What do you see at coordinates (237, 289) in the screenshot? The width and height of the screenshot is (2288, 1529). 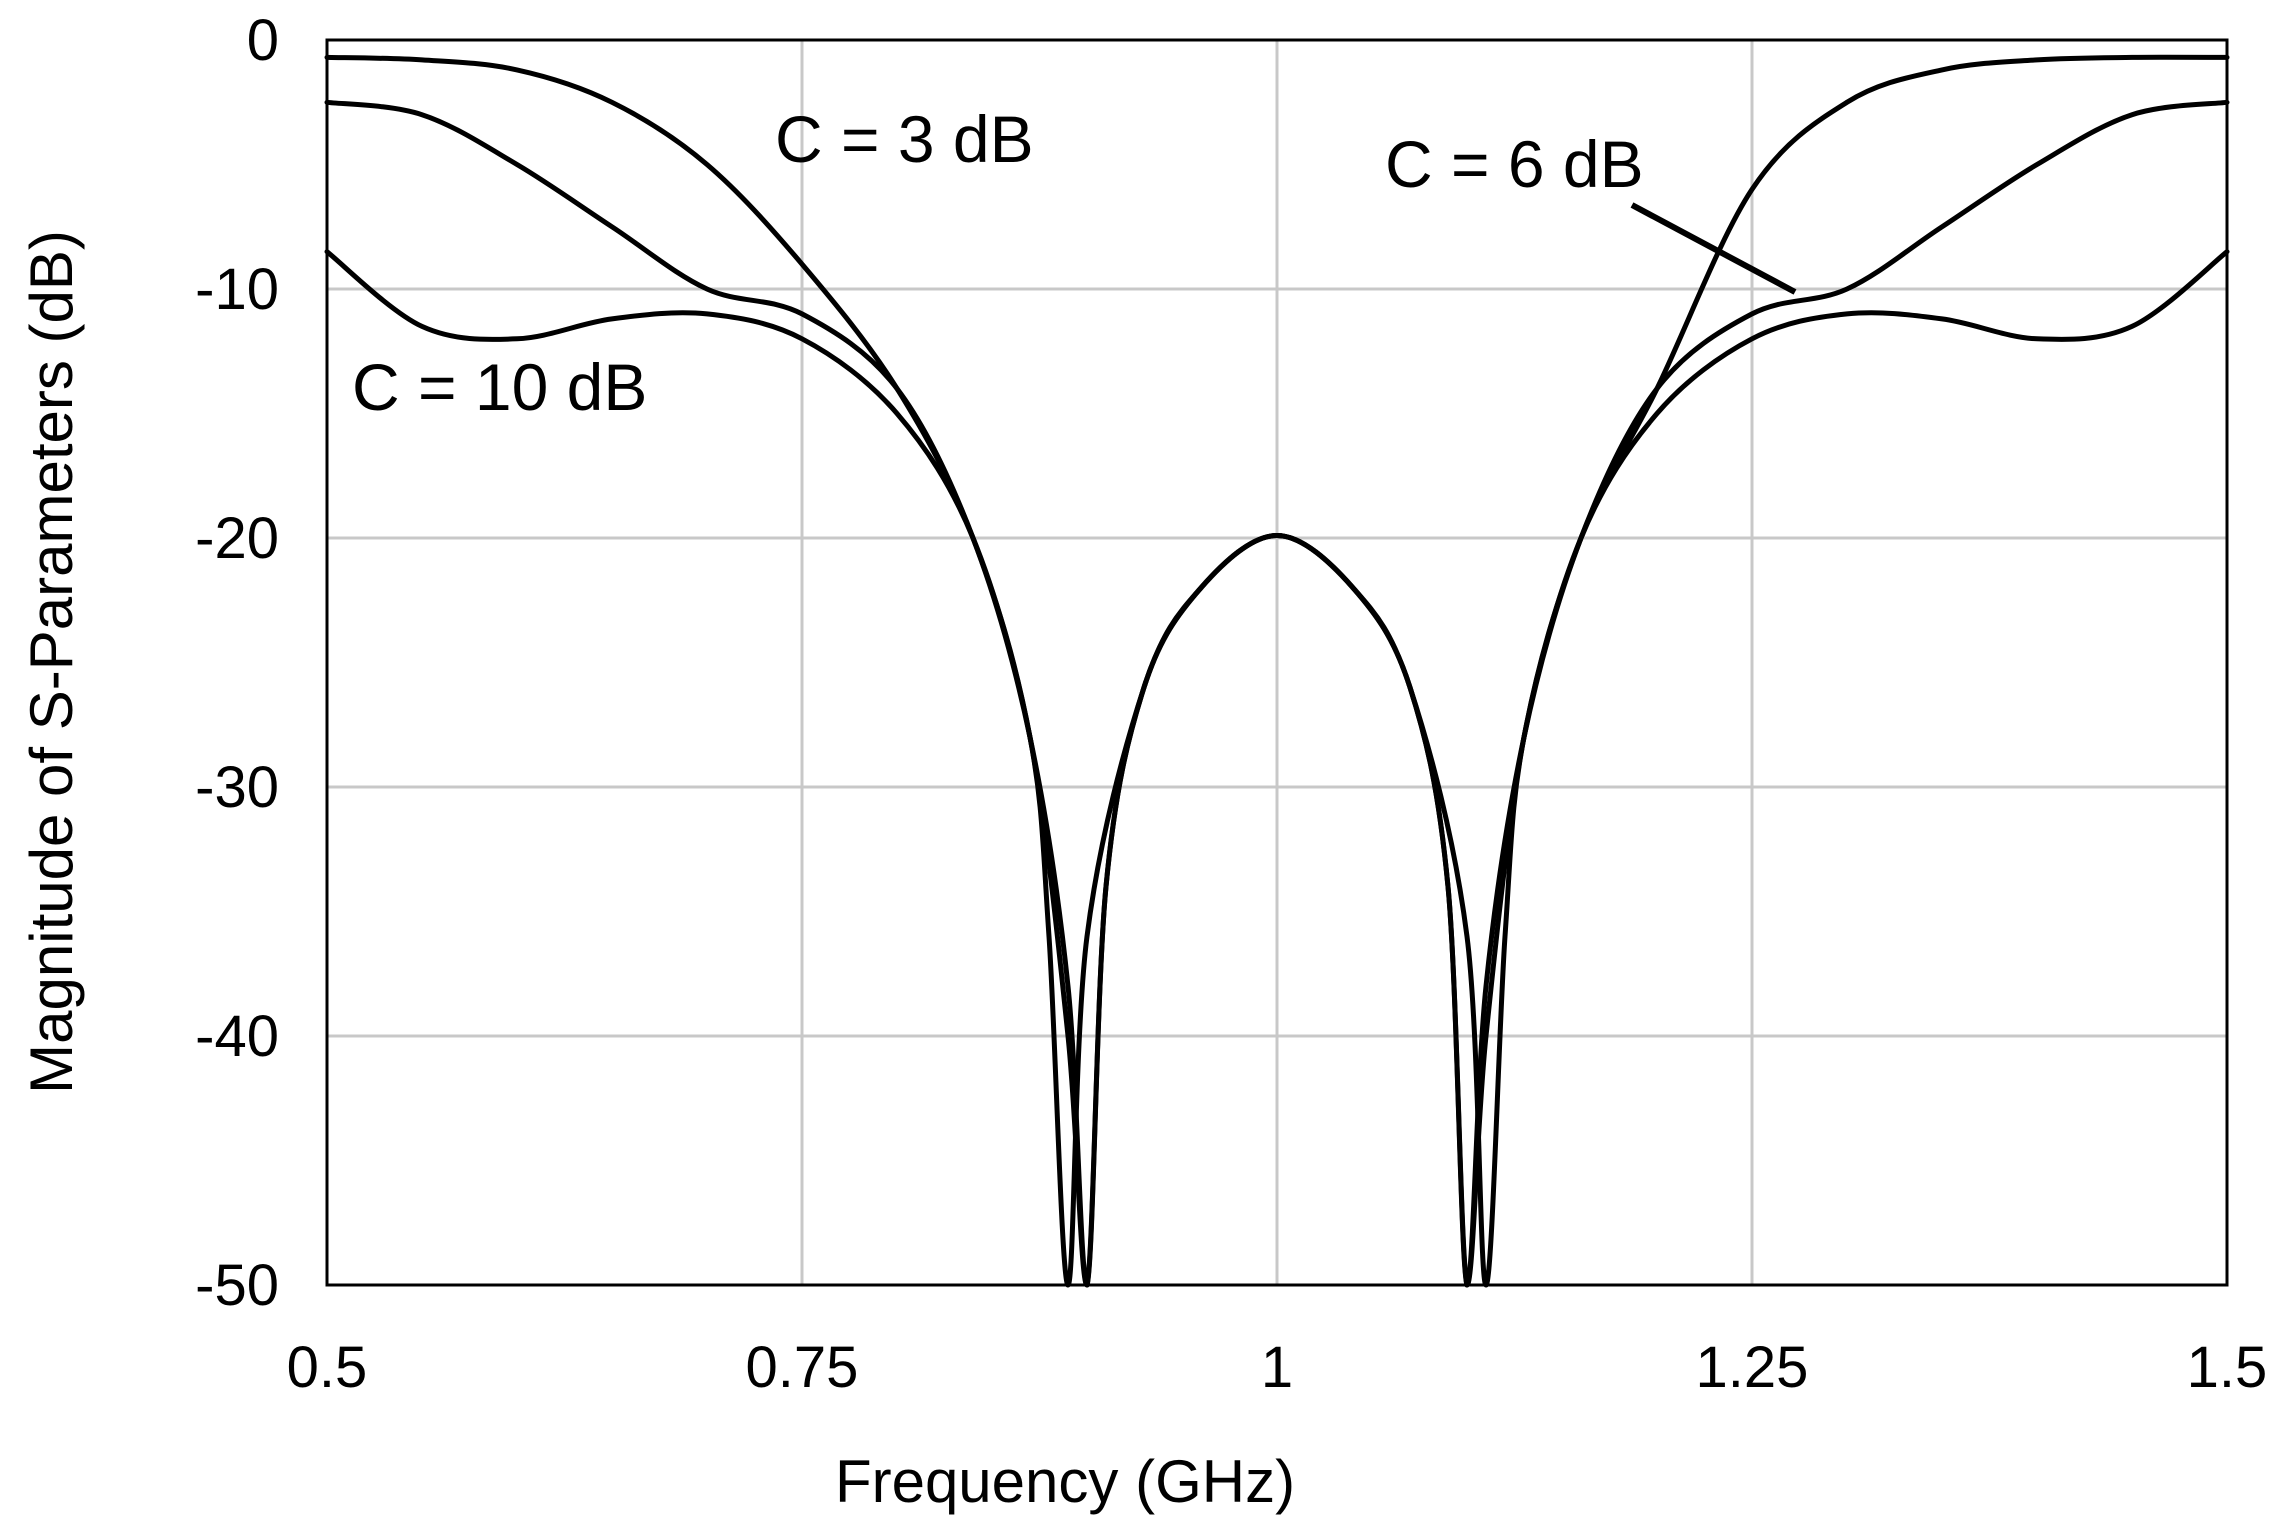 I see `y-tick-label: -10` at bounding box center [237, 289].